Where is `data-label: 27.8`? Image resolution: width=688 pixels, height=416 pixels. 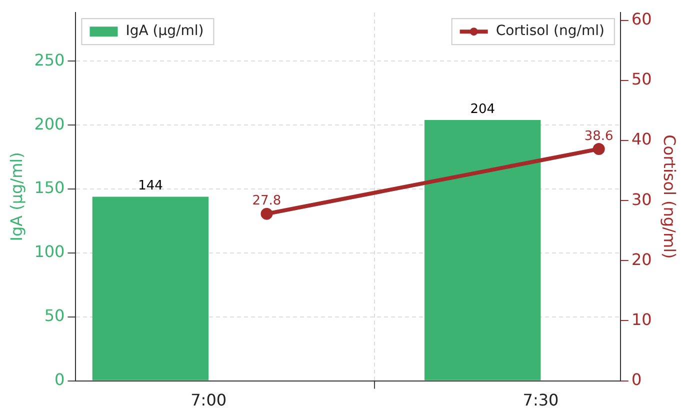 data-label: 27.8 is located at coordinates (267, 201).